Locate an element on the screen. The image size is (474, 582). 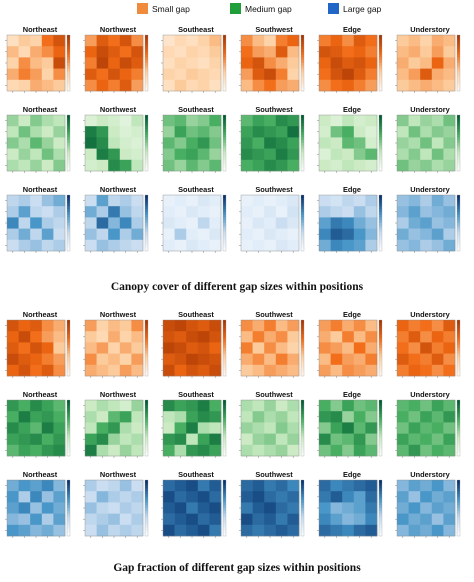
heatmap-northeast: Northeast is located at coordinates (38, 504).